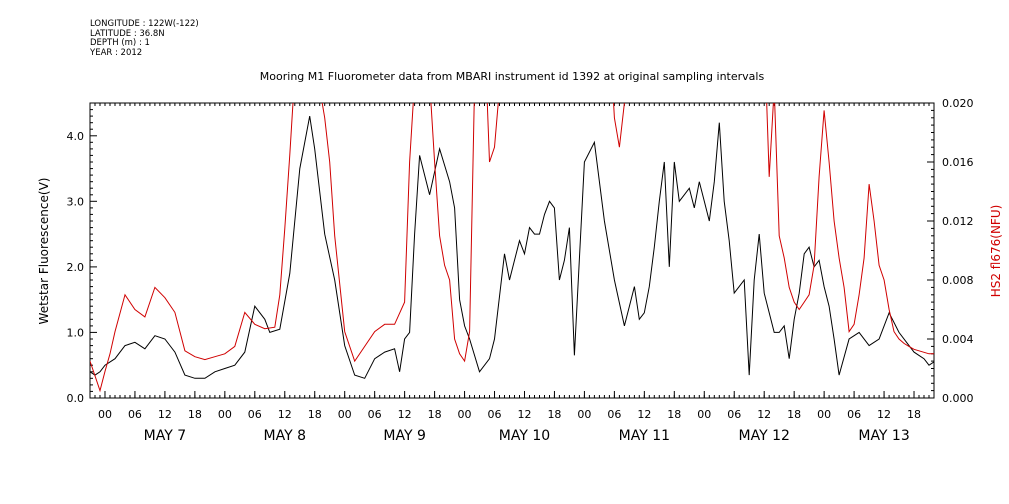 The height and width of the screenshot is (504, 1009). Describe the element at coordinates (76, 332) in the screenshot. I see `y-left-tick-label: 1.0` at that location.